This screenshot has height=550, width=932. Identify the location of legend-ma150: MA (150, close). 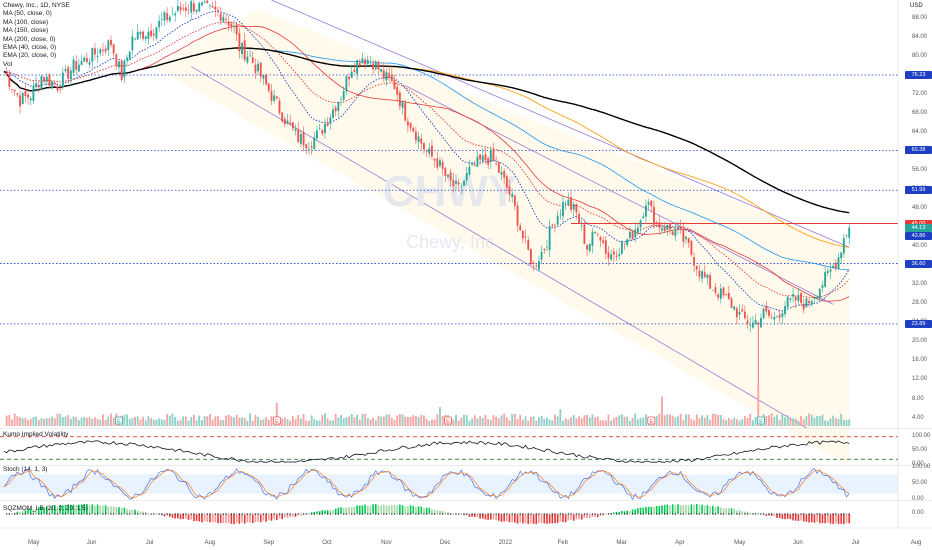
(26, 31).